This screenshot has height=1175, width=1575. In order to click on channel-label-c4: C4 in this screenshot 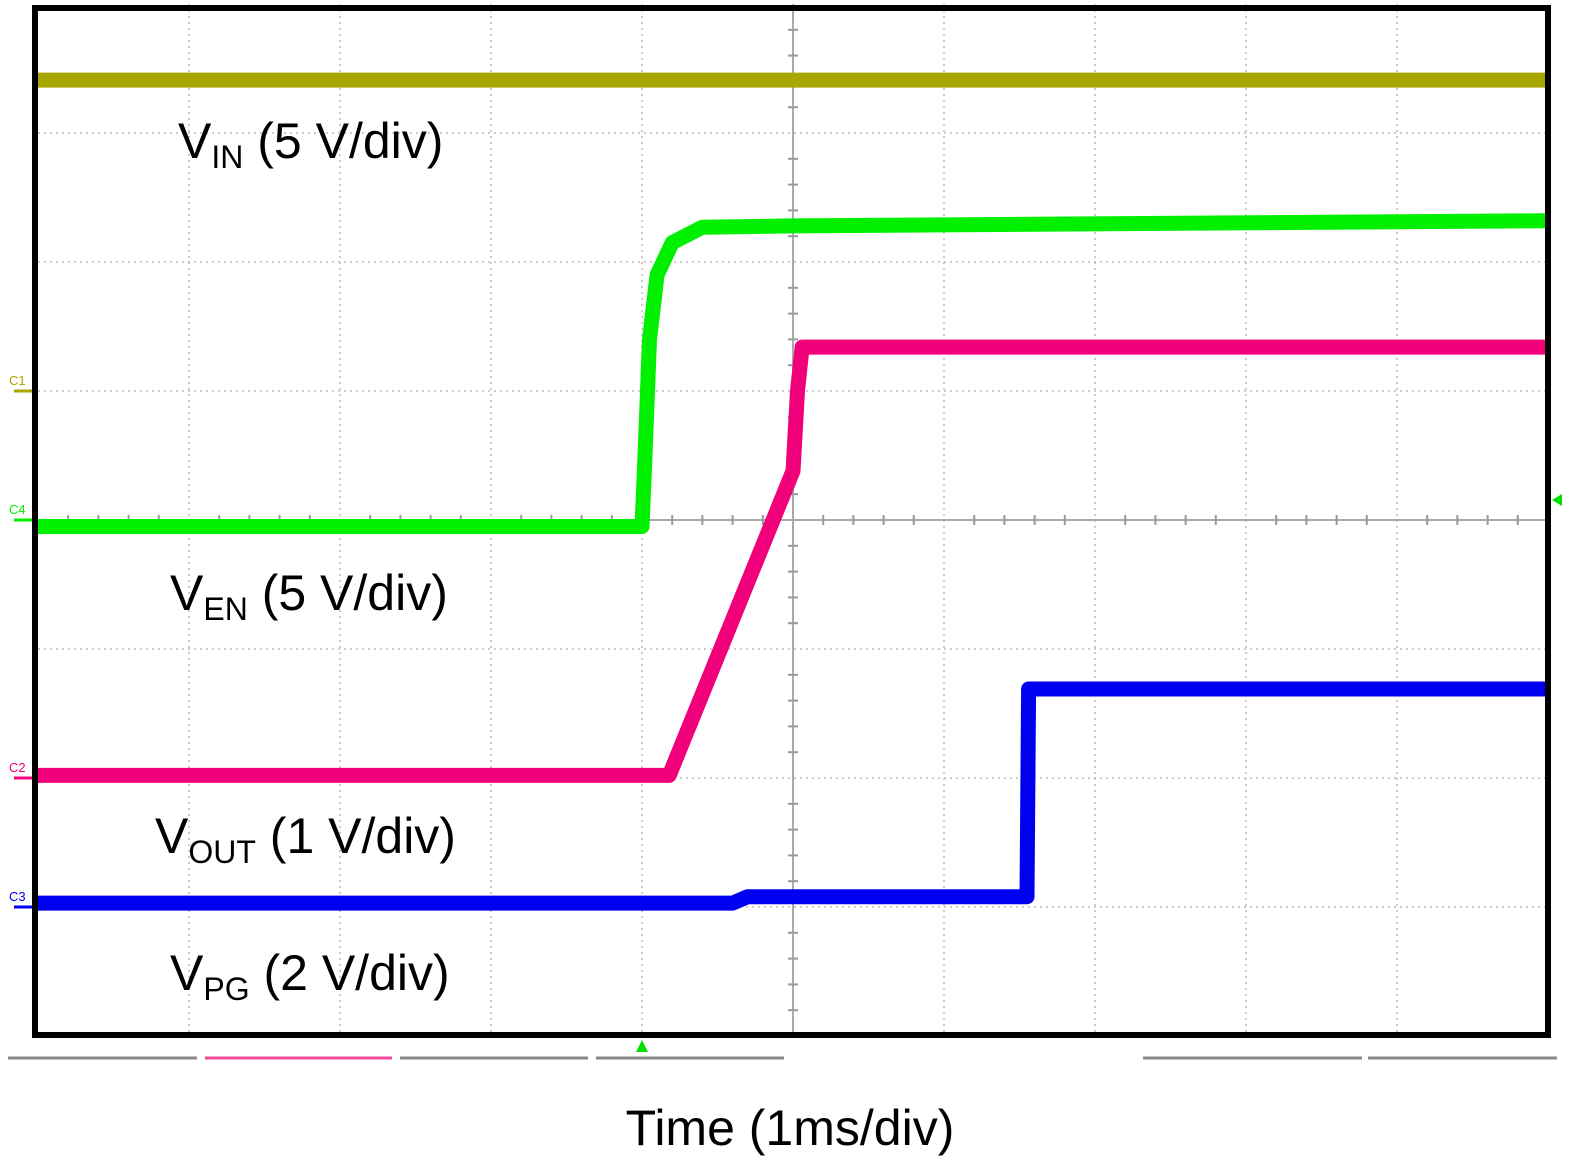, I will do `click(17, 509)`.